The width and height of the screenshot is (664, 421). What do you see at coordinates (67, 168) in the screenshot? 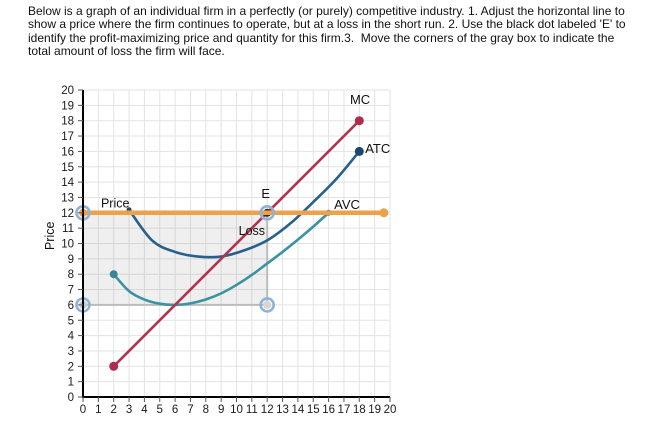
I see `y-tick-label: 15` at bounding box center [67, 168].